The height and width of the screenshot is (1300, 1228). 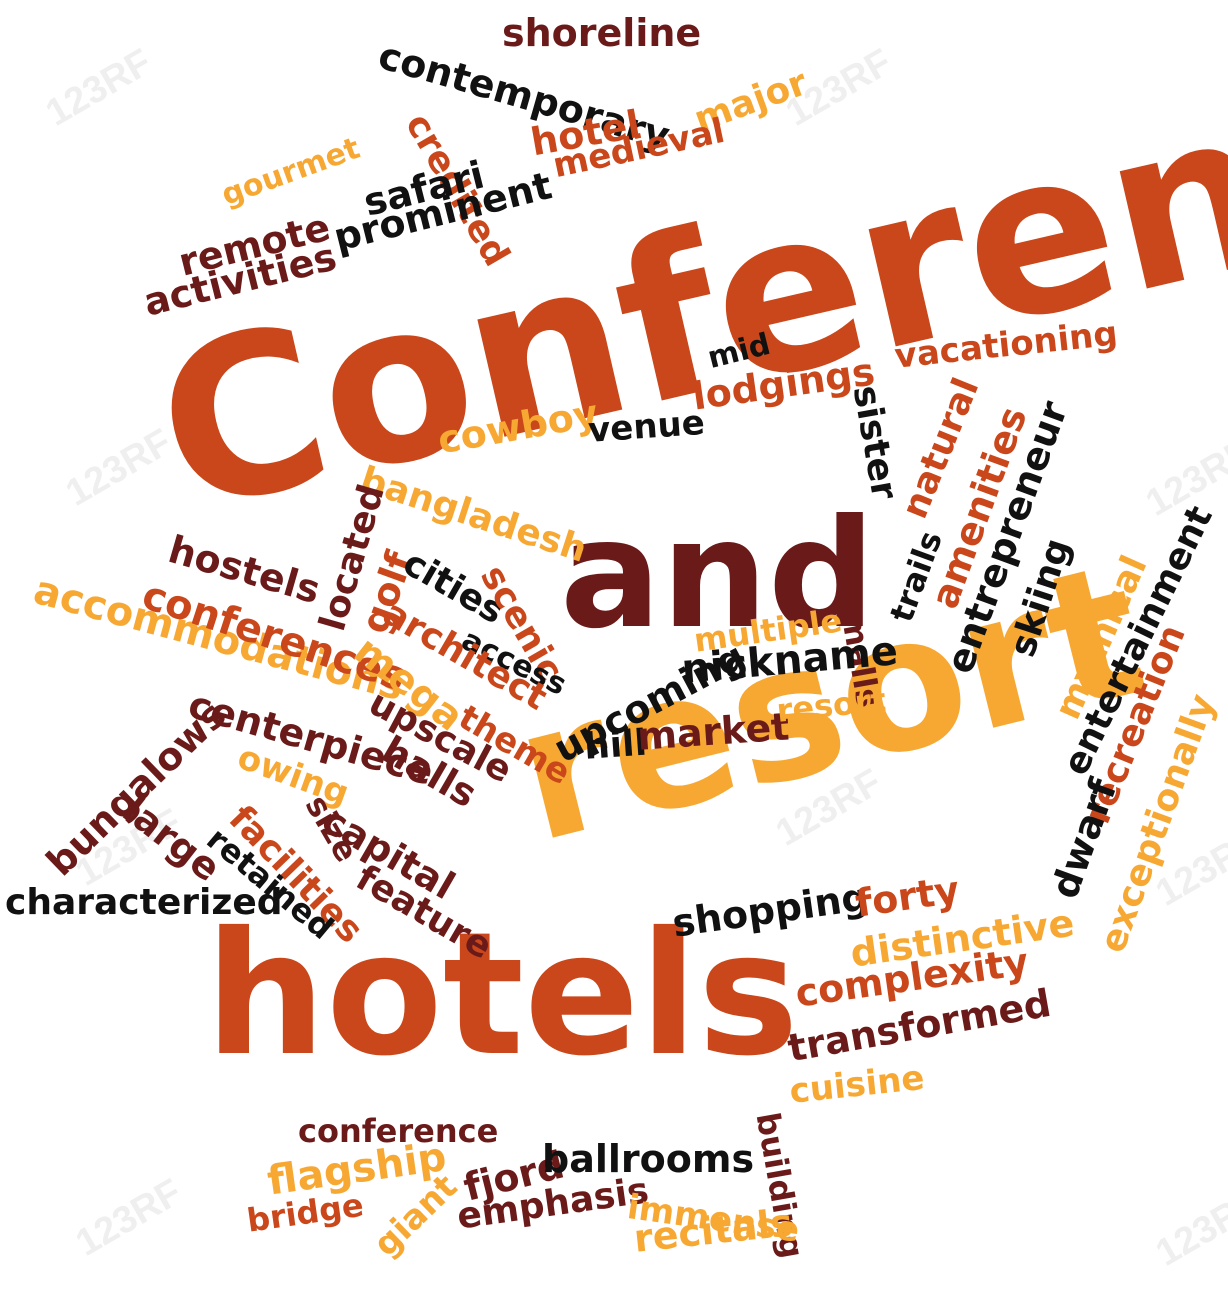 I want to click on word-venue: venue, so click(x=646, y=426).